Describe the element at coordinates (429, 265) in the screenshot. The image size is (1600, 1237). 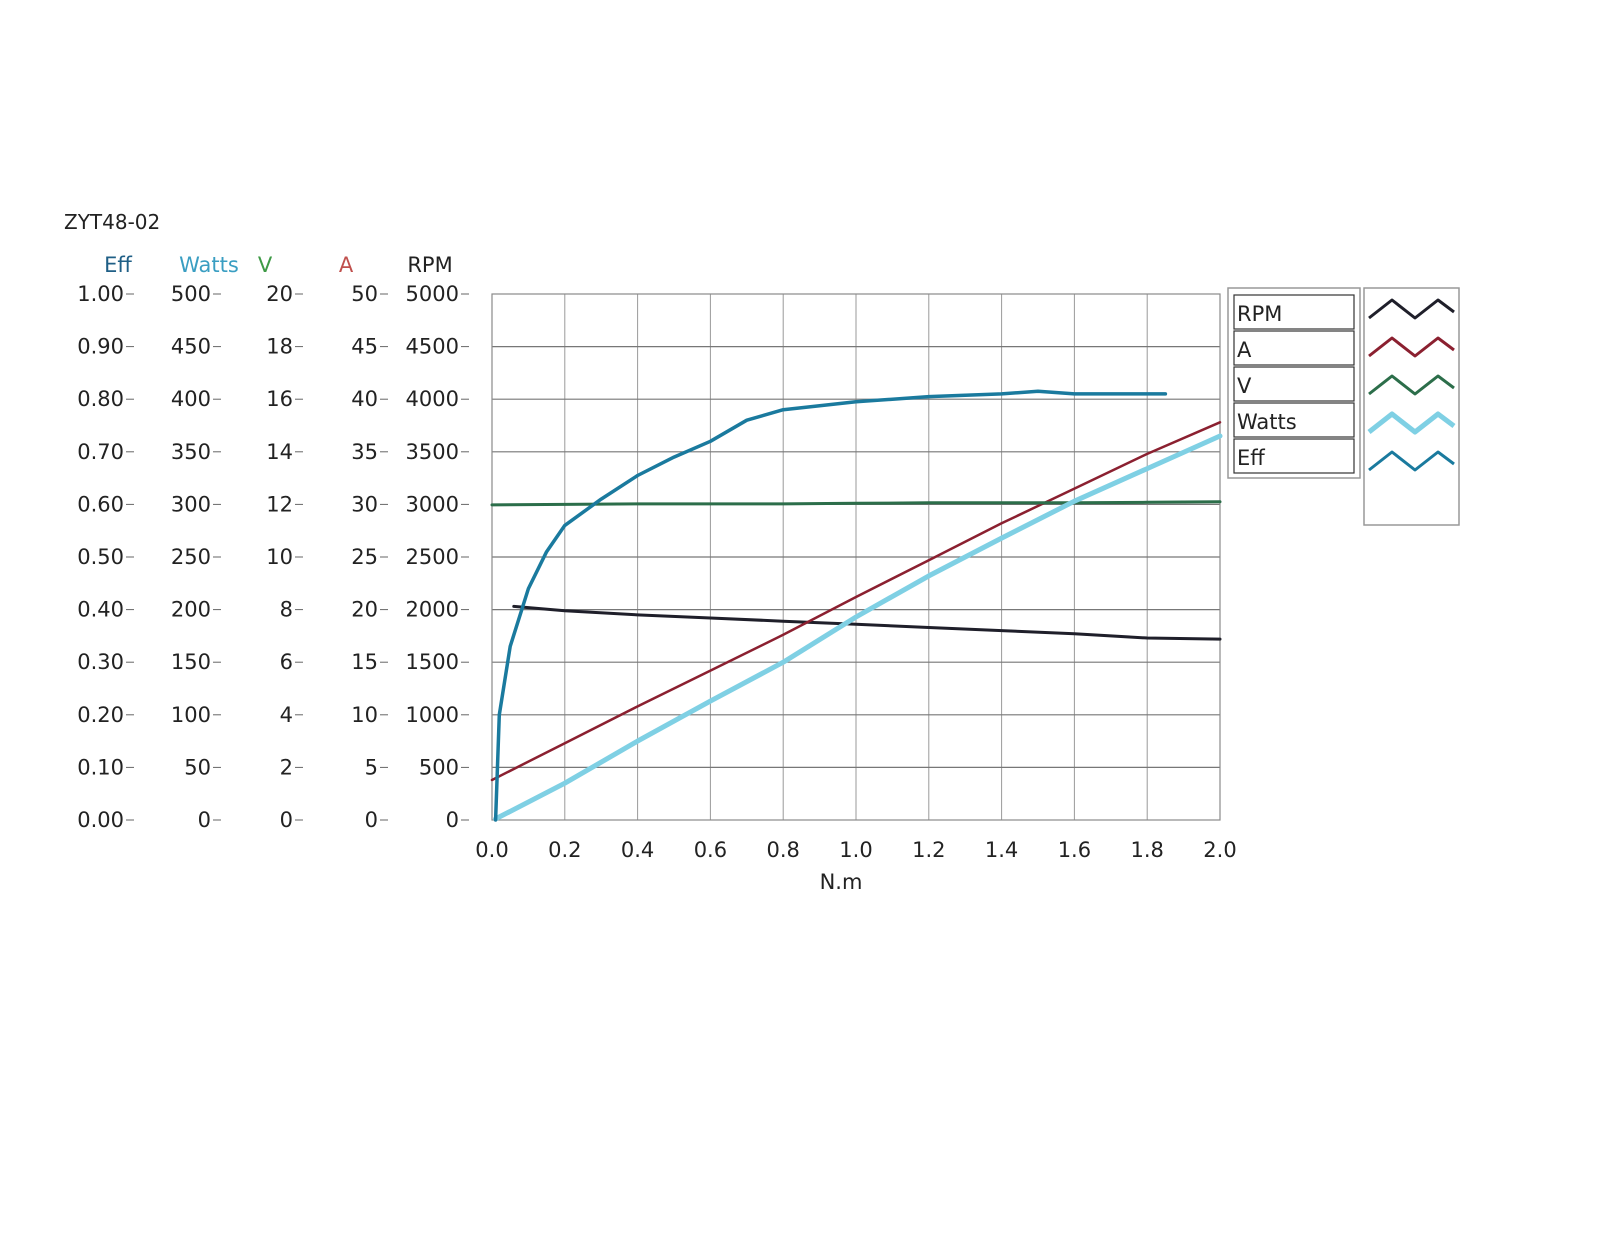
I see `y-axis-name: RPM` at that location.